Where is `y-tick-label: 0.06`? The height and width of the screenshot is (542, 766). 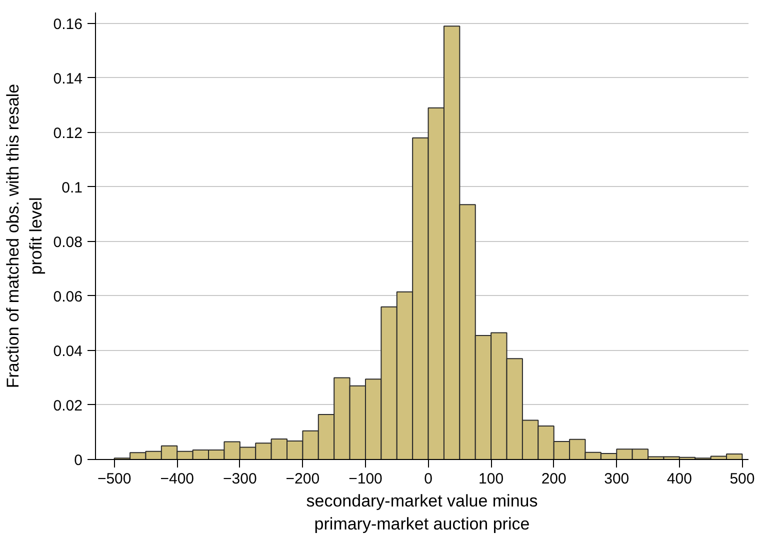
y-tick-label: 0.06 is located at coordinates (68, 297).